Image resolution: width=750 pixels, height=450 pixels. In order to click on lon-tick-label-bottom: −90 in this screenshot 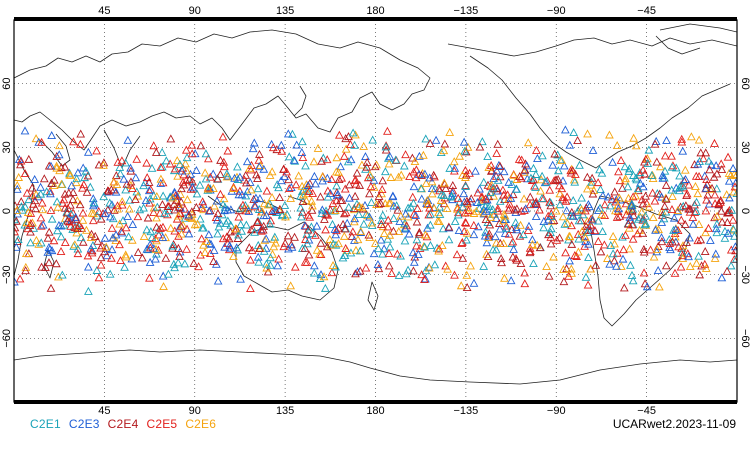, I will do `click(556, 411)`.